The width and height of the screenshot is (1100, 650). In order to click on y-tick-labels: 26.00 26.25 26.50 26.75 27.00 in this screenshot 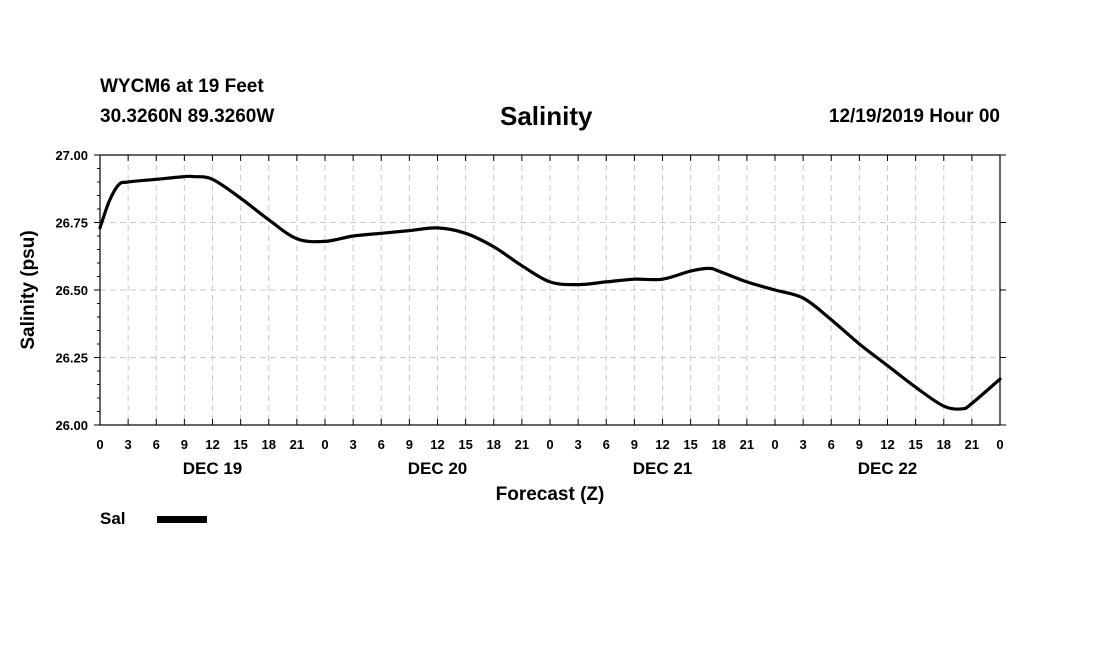, I will do `click(71, 290)`.